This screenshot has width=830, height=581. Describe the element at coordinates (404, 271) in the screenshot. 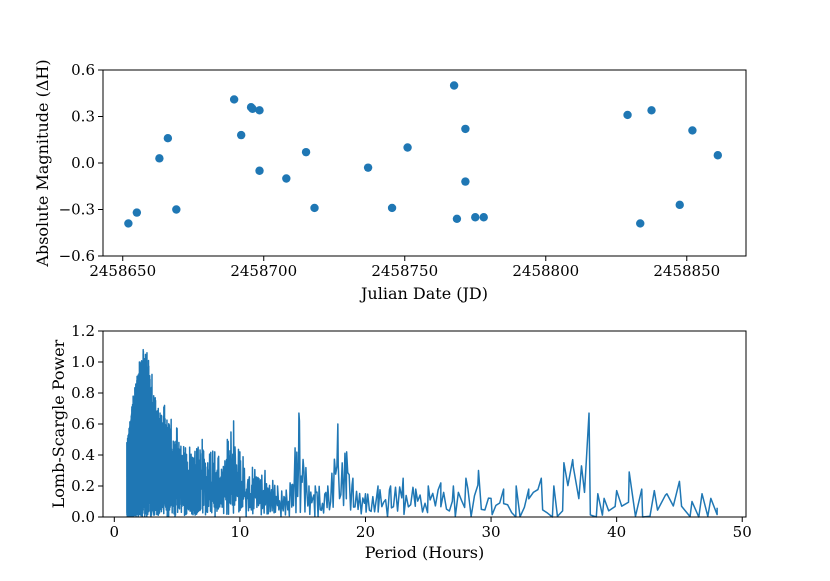

I see `scatter-x-tick-label: 2458750` at that location.